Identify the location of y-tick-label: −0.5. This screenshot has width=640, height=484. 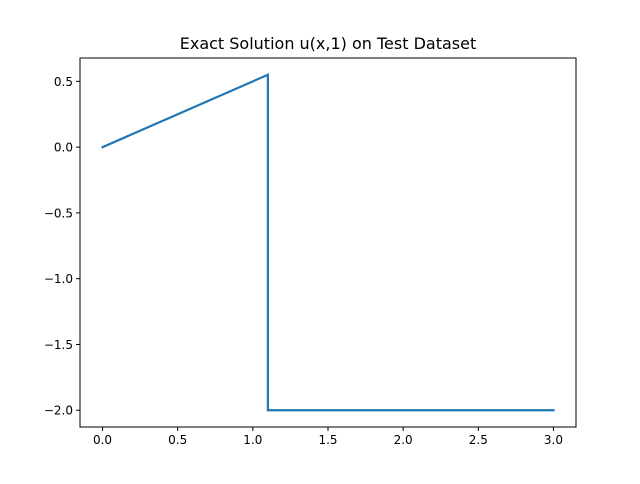
(58, 213).